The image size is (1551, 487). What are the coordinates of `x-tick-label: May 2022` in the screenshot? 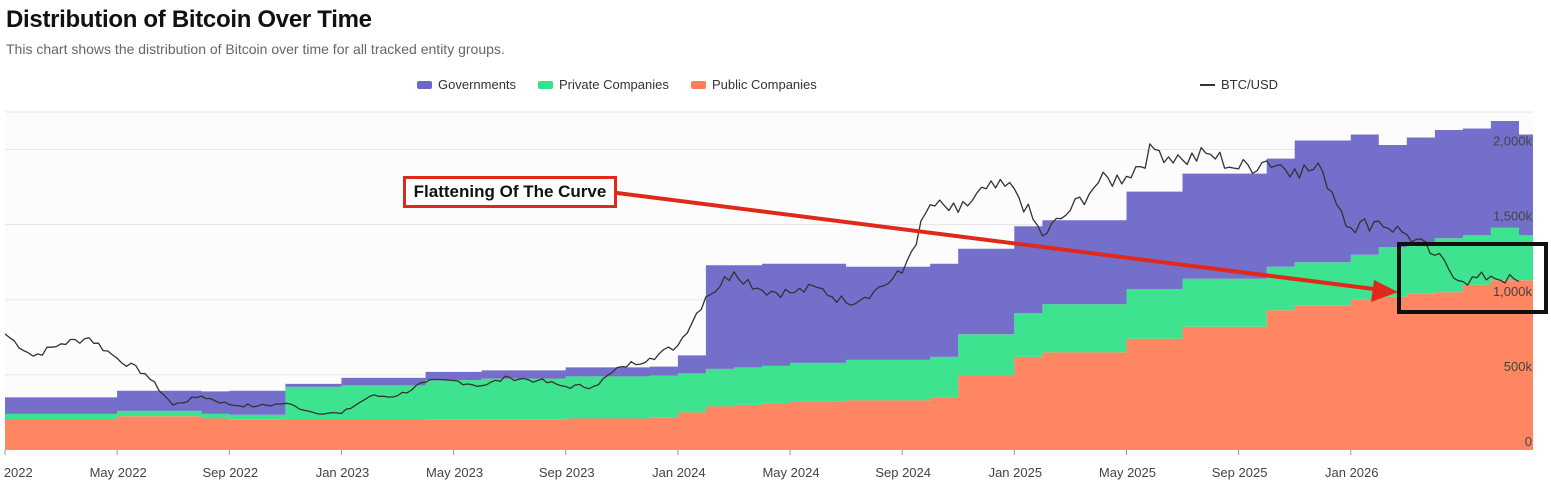 It's located at (118, 472).